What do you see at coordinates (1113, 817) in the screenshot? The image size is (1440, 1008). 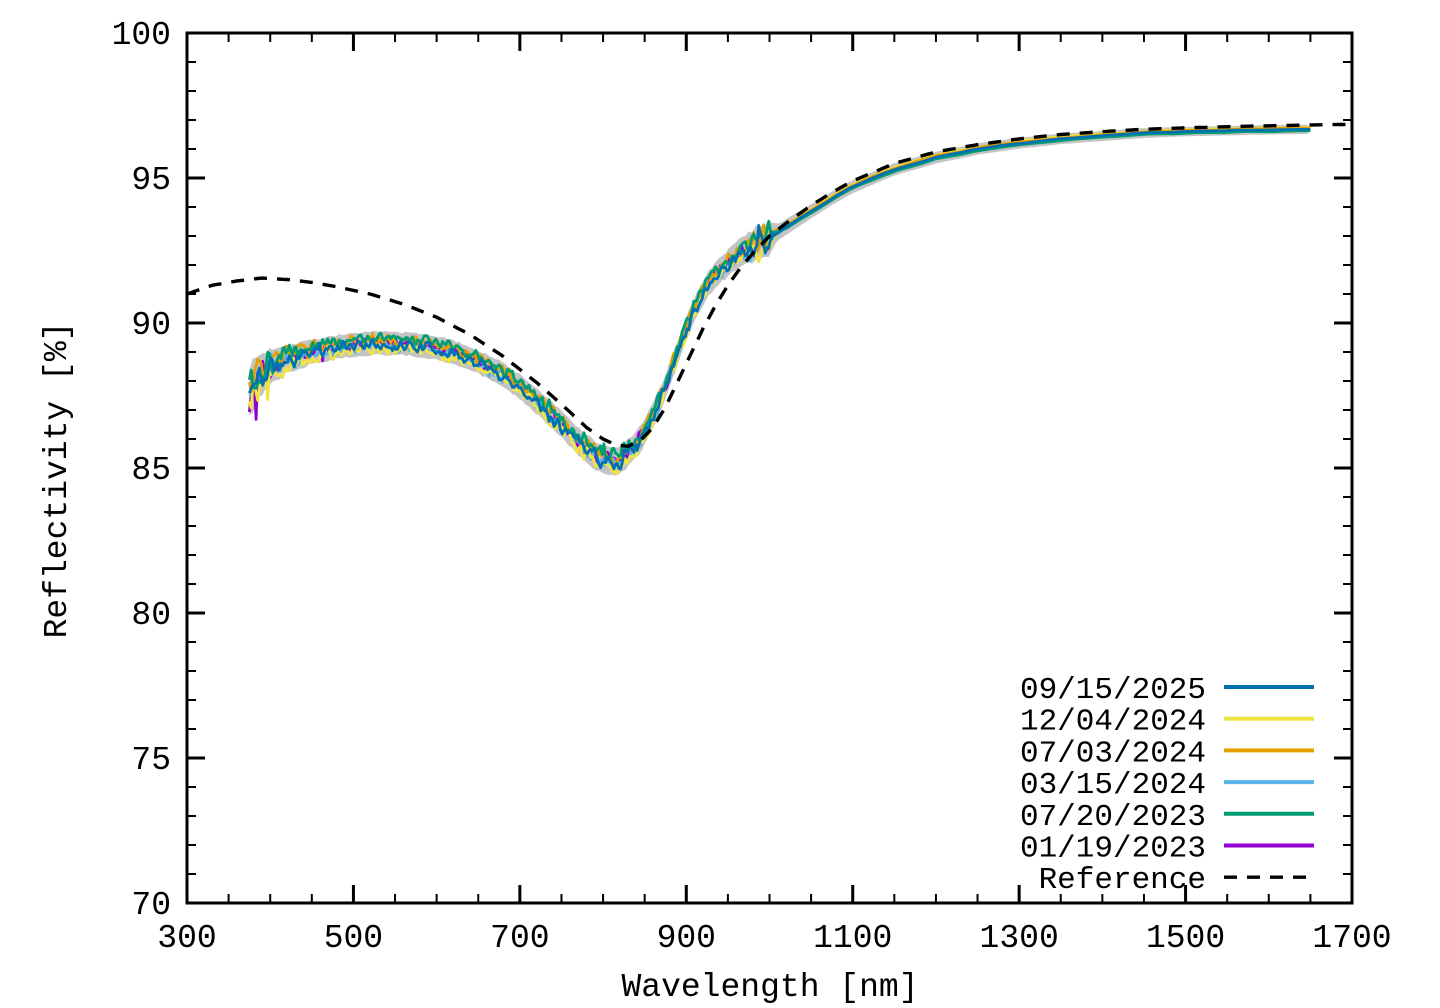 I see `legend-label: 07/20/2023` at bounding box center [1113, 817].